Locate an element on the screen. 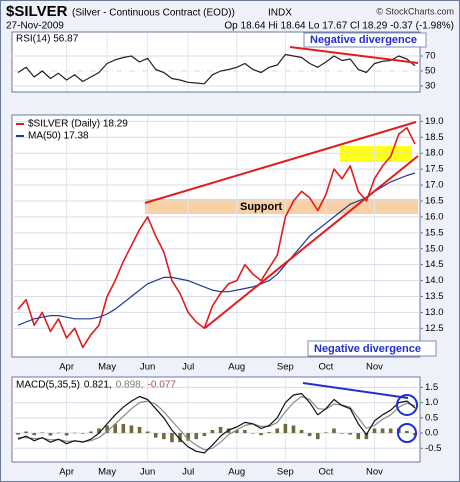  y-tick-label: 1.5 is located at coordinates (431, 387).